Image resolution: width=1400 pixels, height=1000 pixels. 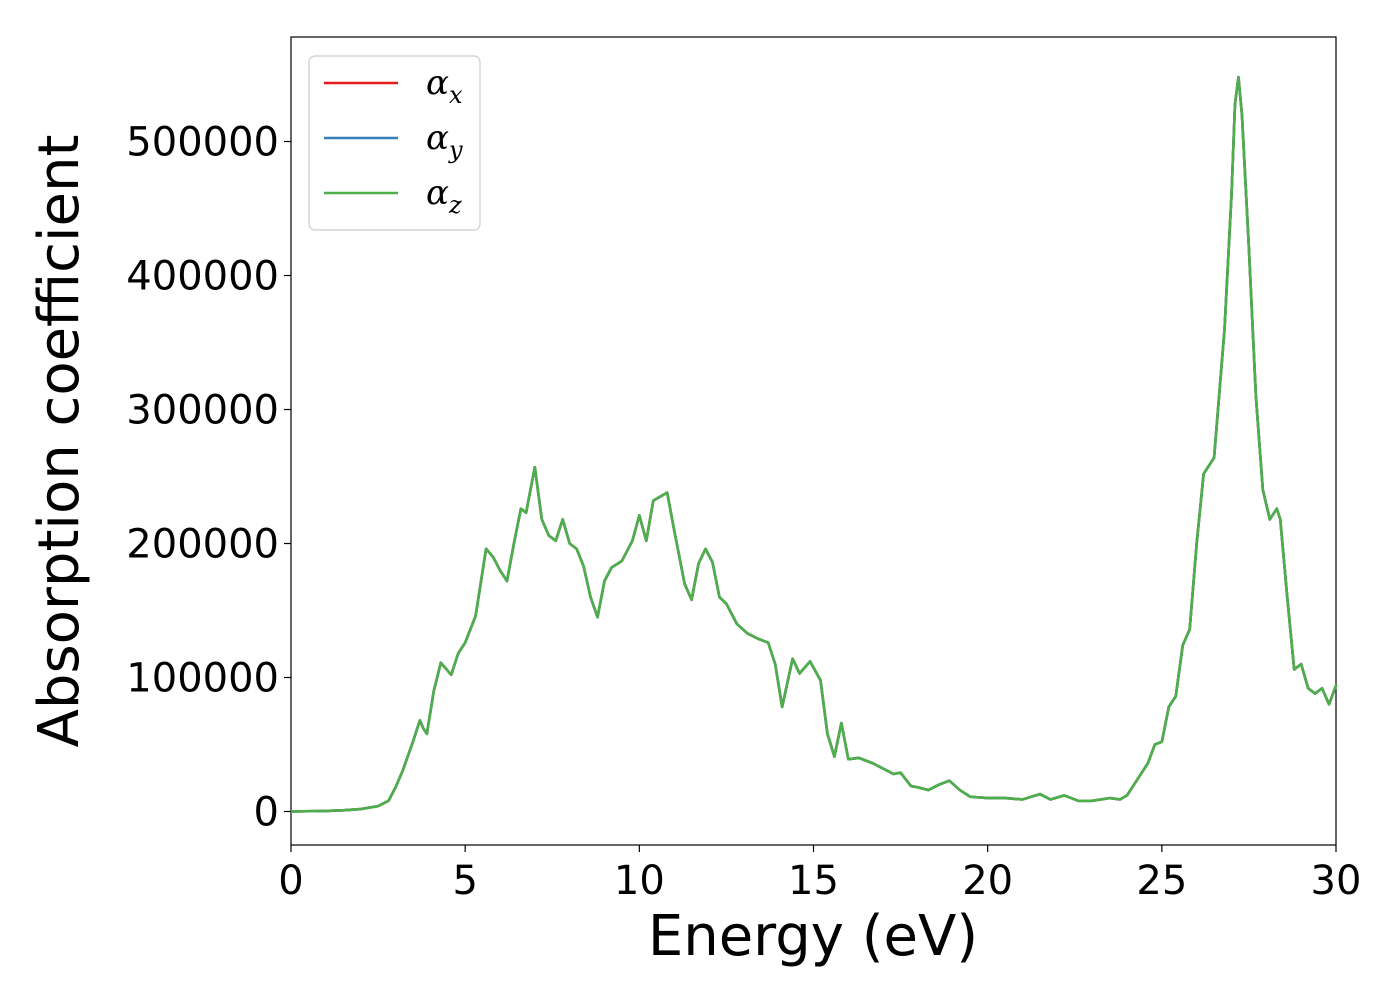 I want to click on x-tick-label: 20, so click(x=987, y=881).